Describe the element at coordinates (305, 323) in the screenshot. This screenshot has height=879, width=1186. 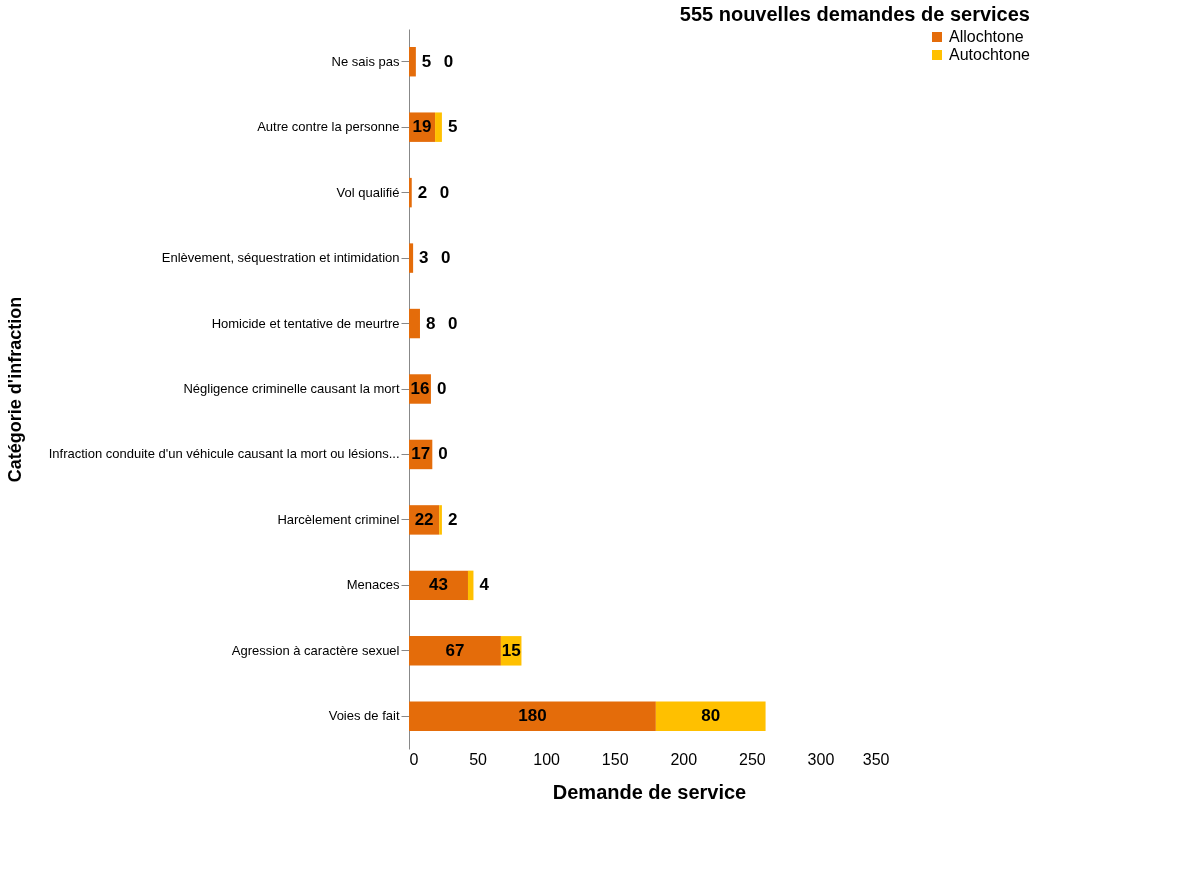
I see `y-tick-label: Homicide et tentative de meurtre` at that location.